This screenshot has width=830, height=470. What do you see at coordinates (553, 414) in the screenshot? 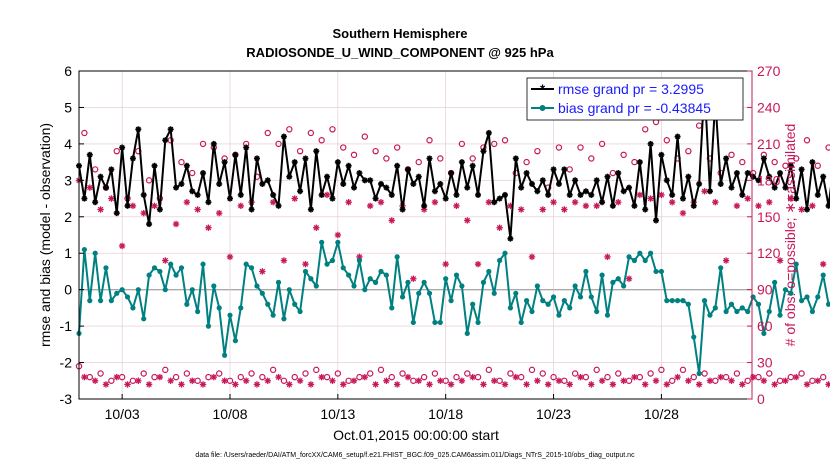
I see `x-tick-label: 10/23` at bounding box center [553, 414].